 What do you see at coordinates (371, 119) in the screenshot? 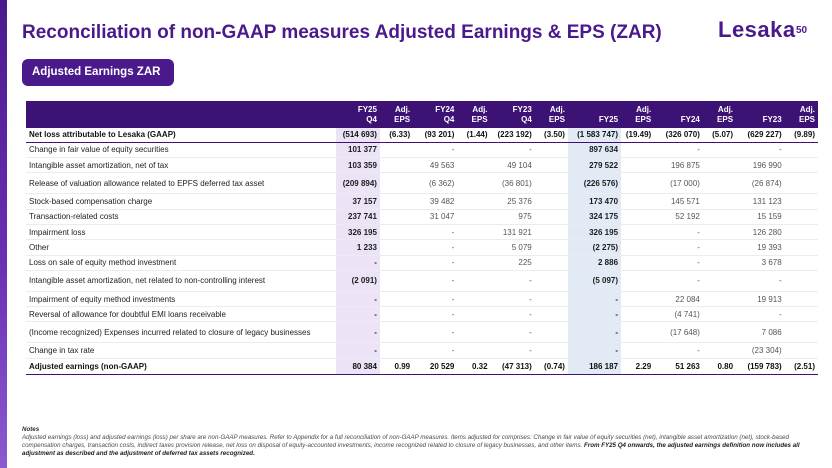
I see `column-header-line2: Q4` at bounding box center [371, 119].